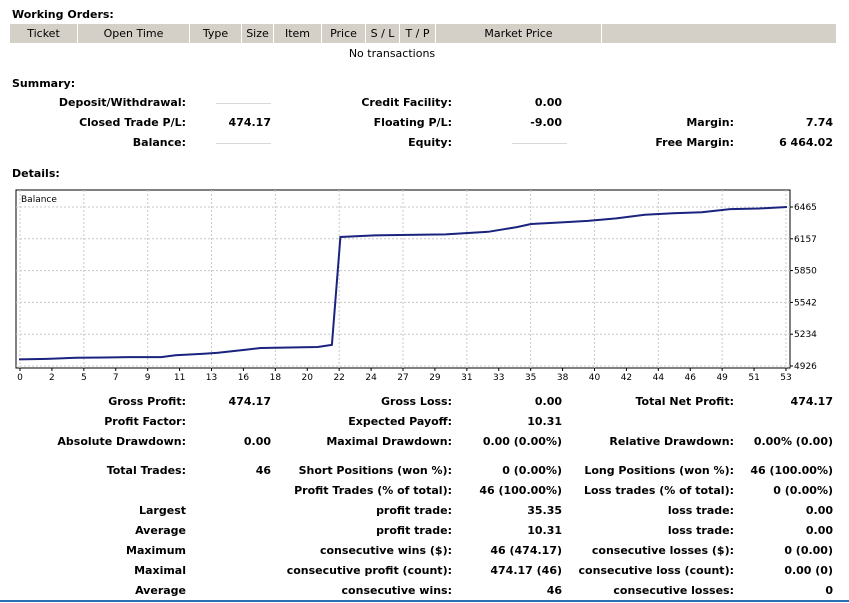 This screenshot has height=603, width=849. What do you see at coordinates (700, 530) in the screenshot?
I see `average-loss-label: loss trade:` at bounding box center [700, 530].